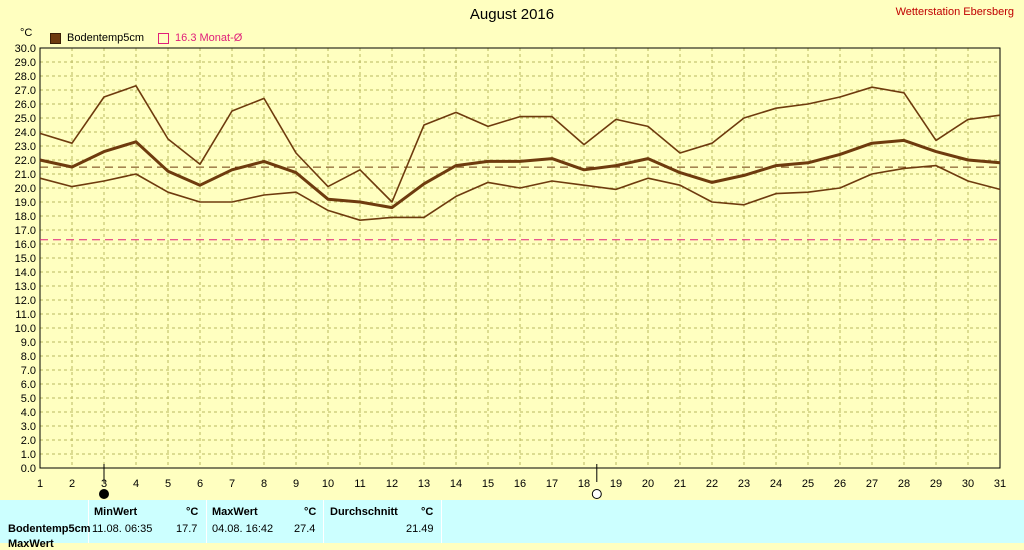 The height and width of the screenshot is (550, 1024). I want to click on min-time: 11.08. 06:35, so click(122, 529).